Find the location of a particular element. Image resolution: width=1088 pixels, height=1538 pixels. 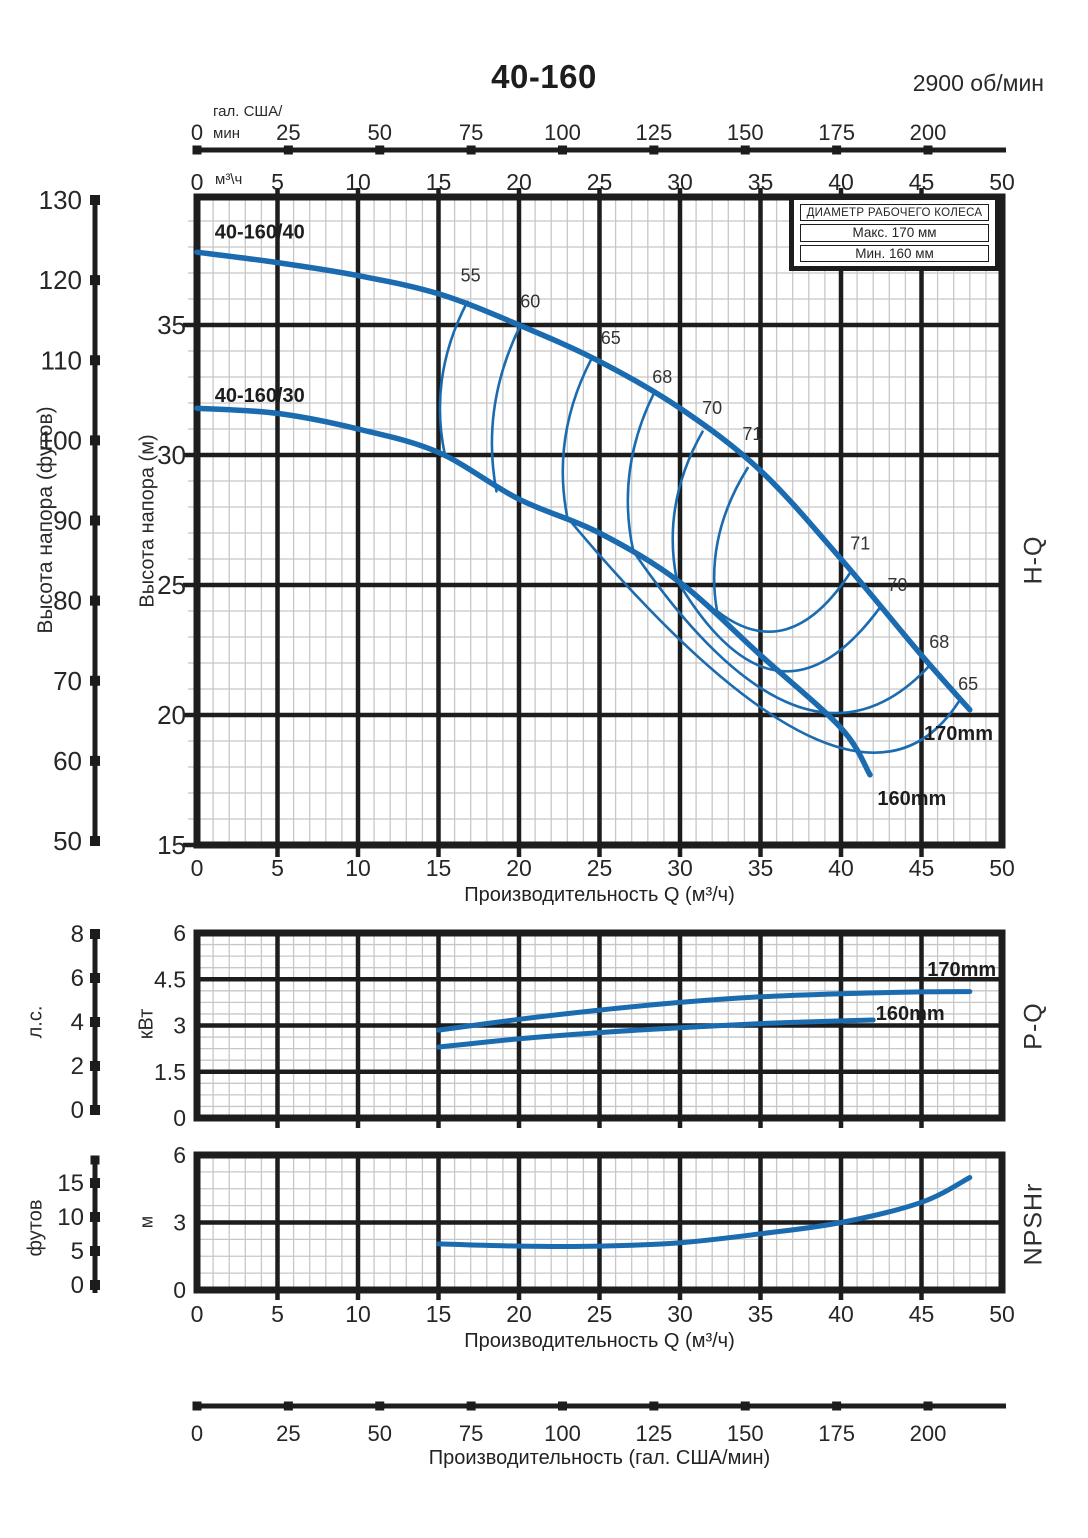

impeller-legend-max: Макс. 170 мм is located at coordinates (894, 233).